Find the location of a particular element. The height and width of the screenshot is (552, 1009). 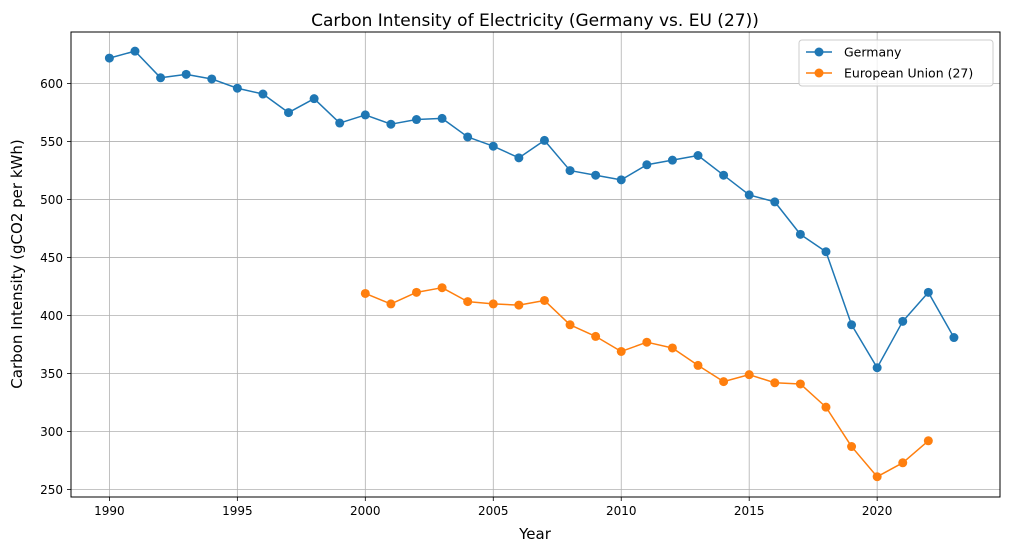

x-tick-label: 2020 is located at coordinates (877, 511).